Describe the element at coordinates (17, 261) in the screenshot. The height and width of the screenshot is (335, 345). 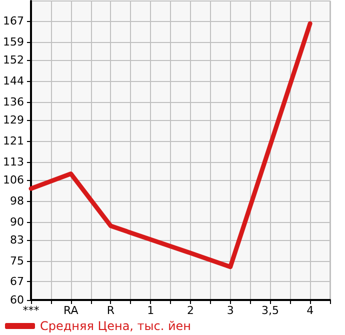
I see `y-tick-label: 75` at that location.